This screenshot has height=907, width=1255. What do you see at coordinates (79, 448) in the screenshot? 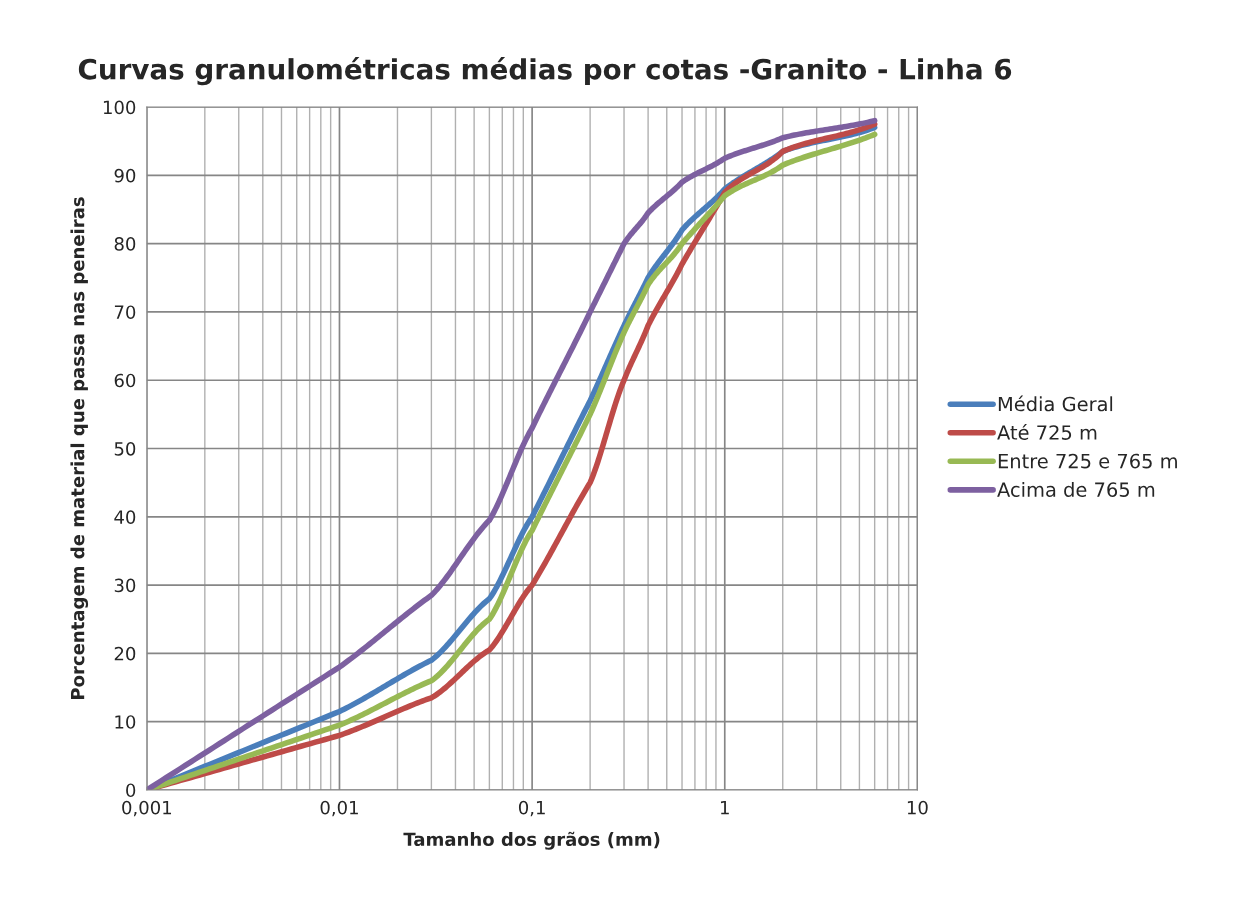
I see `y-axis-title: Porcentagem de material que passa nas peneiras` at bounding box center [79, 448].